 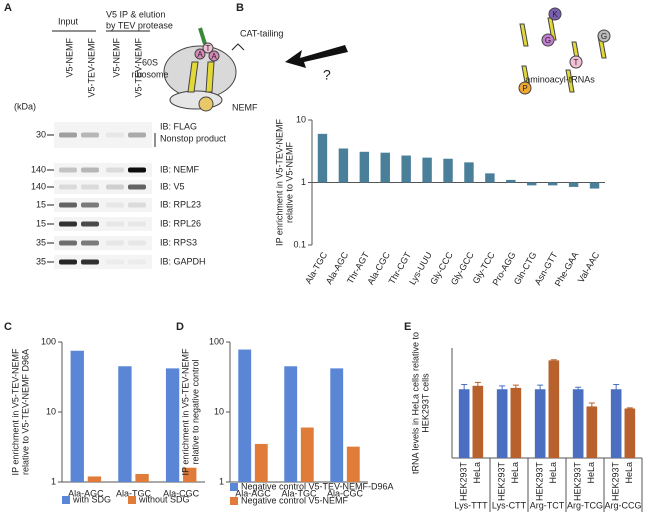 I want to click on panel-label: A, so click(x=8, y=8).